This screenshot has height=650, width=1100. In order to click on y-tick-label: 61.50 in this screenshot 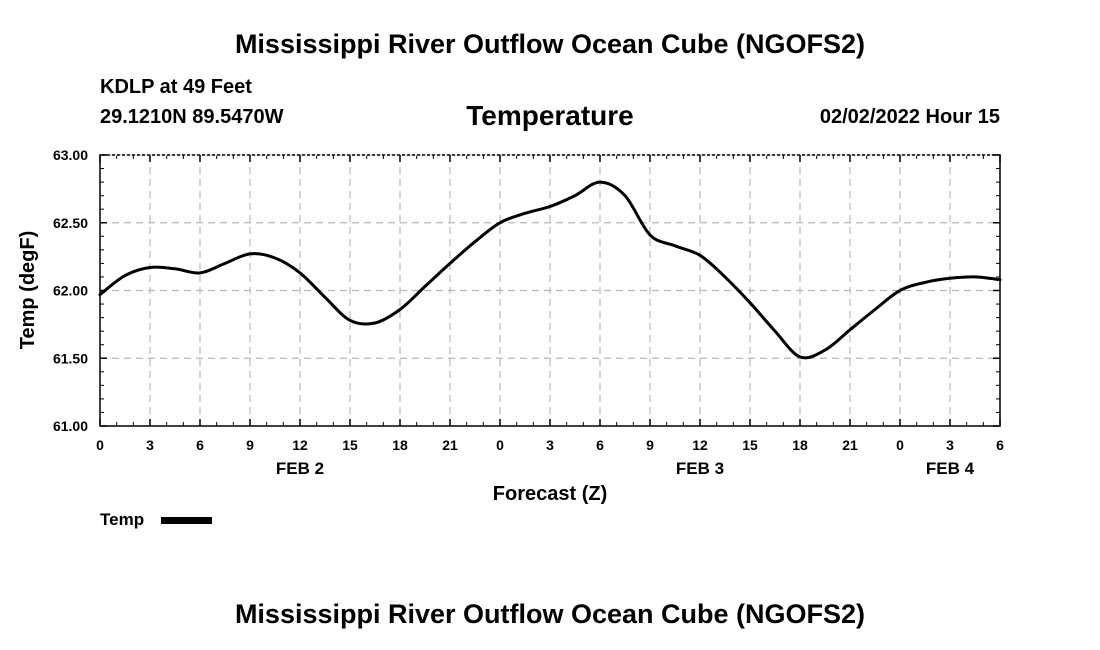, I will do `click(70, 358)`.